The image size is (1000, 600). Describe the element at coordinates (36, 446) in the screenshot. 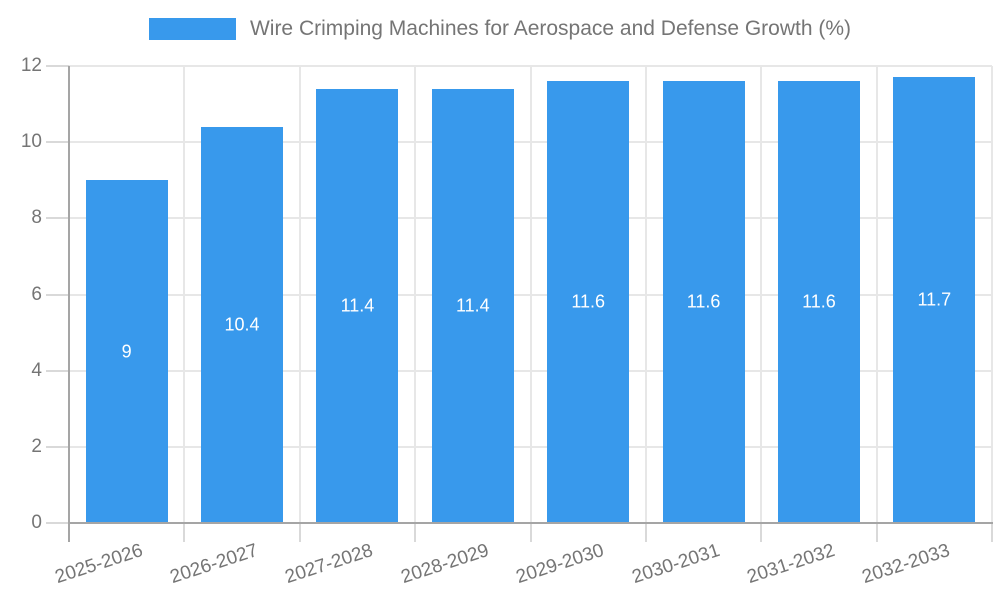

I see `y-axis-tick-label: 2` at that location.